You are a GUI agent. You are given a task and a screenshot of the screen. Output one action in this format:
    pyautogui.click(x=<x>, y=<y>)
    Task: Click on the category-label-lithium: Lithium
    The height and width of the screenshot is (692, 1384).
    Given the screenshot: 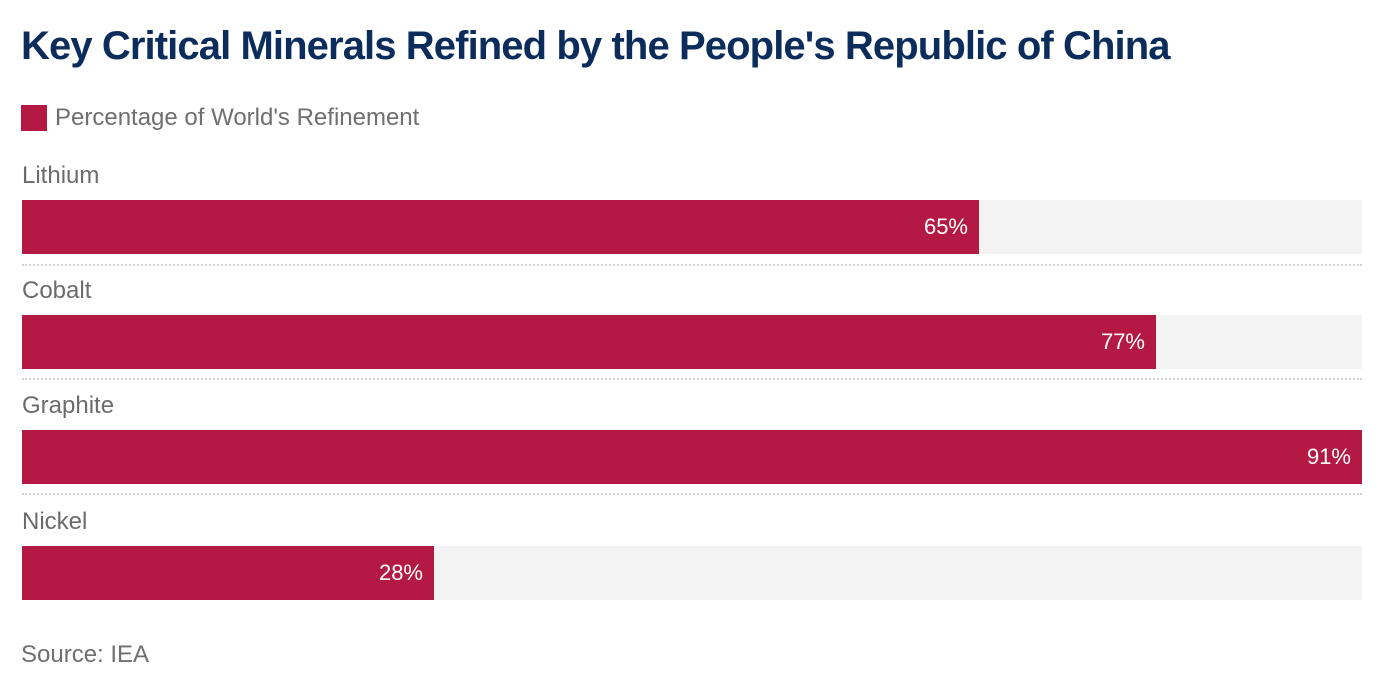 What is the action you would take?
    pyautogui.click(x=61, y=175)
    